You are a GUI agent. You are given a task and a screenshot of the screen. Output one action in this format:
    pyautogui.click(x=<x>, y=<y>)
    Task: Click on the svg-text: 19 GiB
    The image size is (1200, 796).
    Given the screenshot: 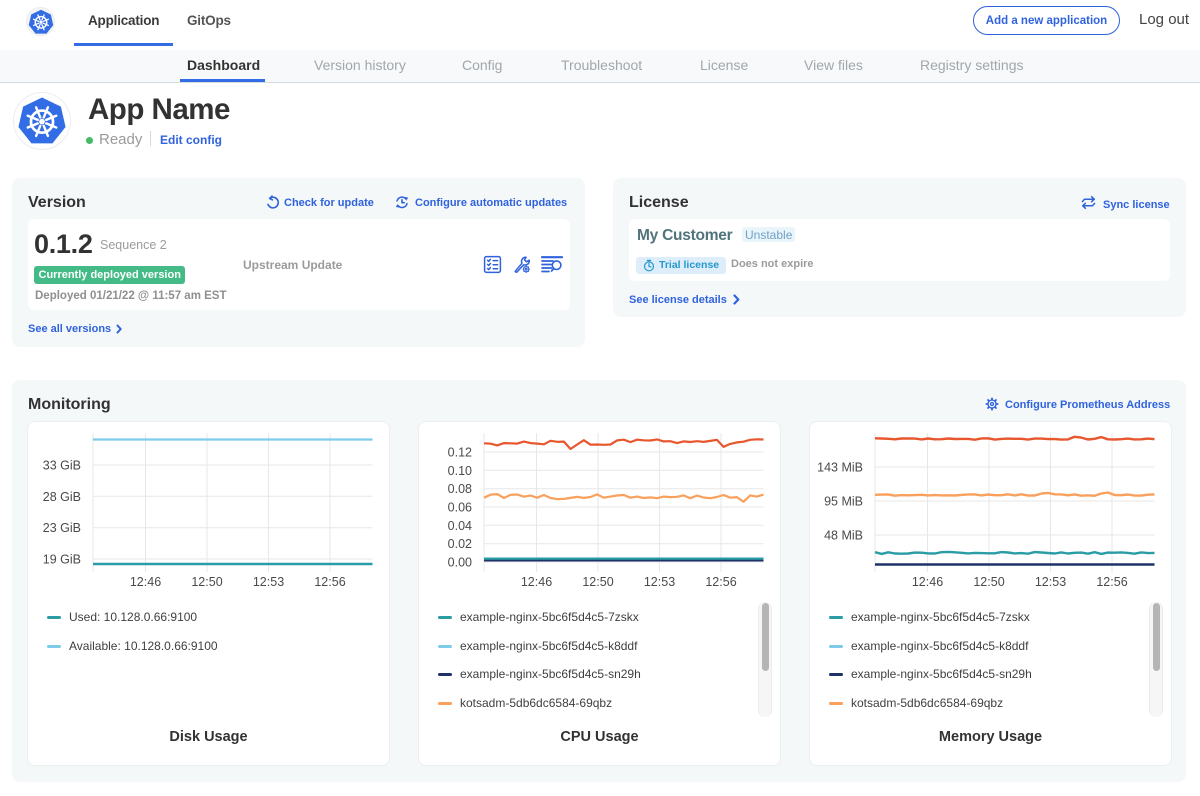 What is the action you would take?
    pyautogui.click(x=62, y=560)
    